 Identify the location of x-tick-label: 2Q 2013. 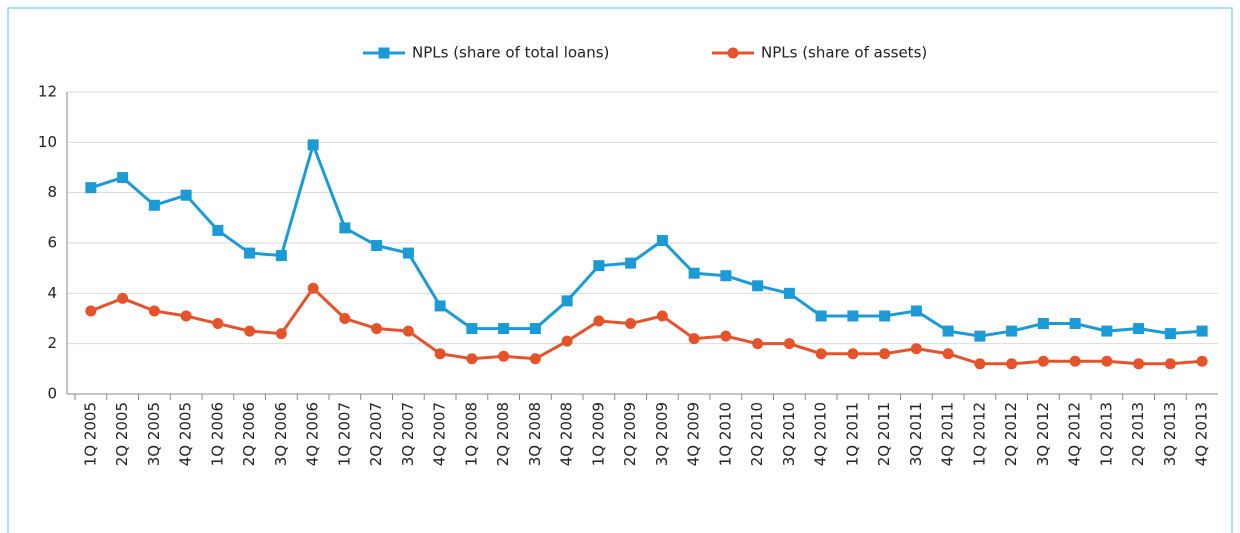
(1138, 434).